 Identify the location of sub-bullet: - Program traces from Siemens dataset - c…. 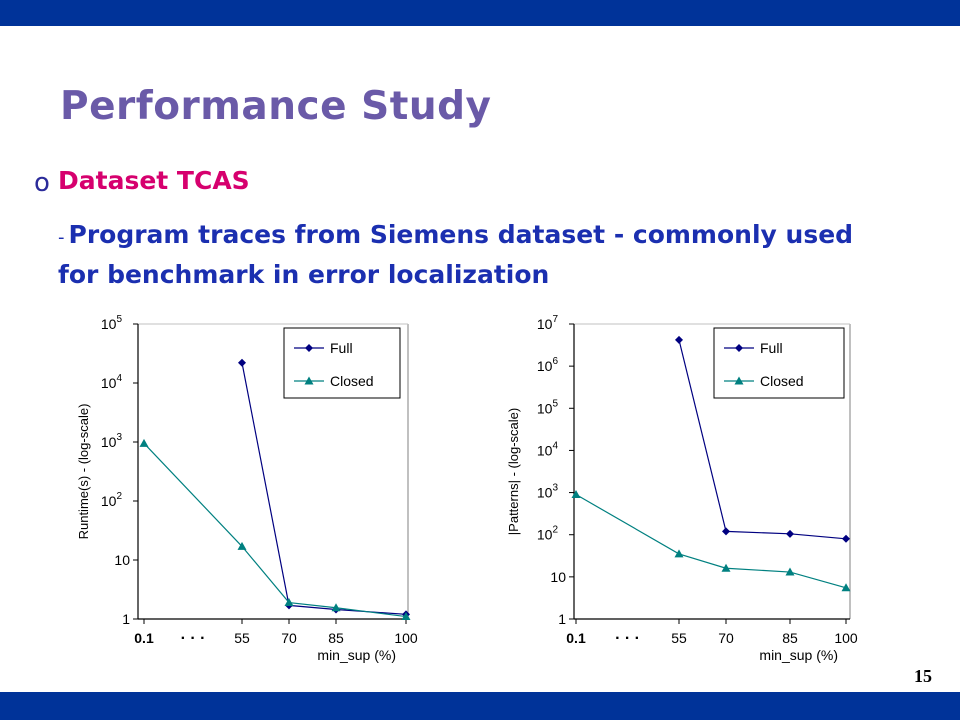
(478, 254).